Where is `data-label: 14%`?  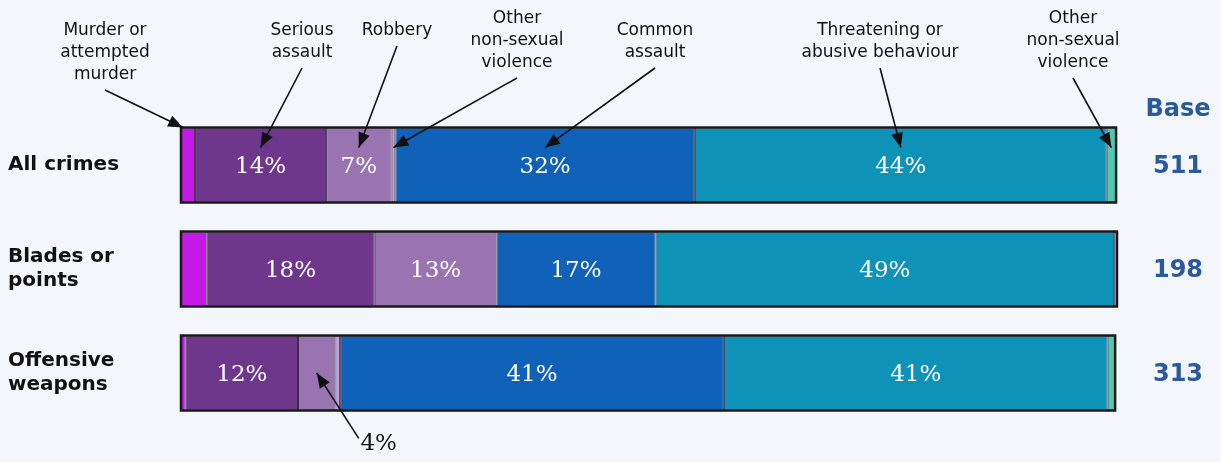 data-label: 14% is located at coordinates (261, 164).